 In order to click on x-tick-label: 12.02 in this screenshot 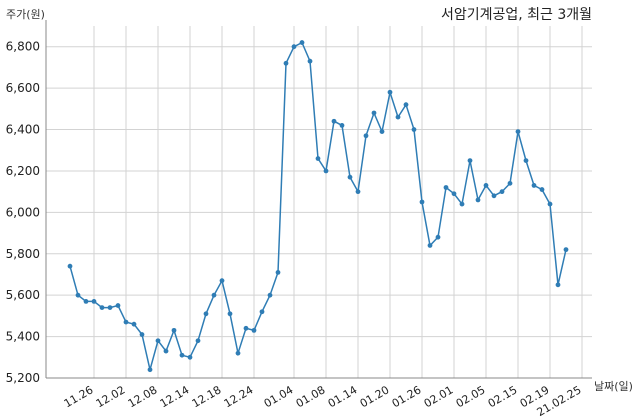, I will do `click(111, 396)`.